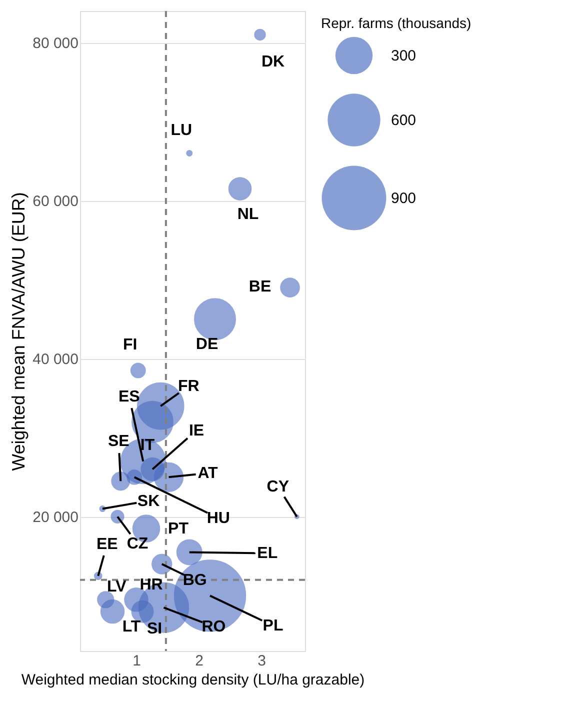 The image size is (565, 720). Describe the element at coordinates (214, 627) in the screenshot. I see `annotation: RO` at that location.